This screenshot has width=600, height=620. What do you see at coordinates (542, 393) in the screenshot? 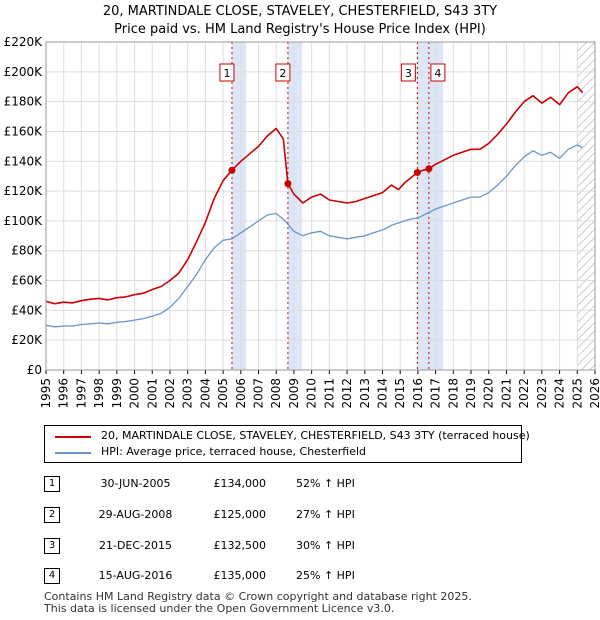
I see `x-tick-label: 2023` at bounding box center [542, 393].